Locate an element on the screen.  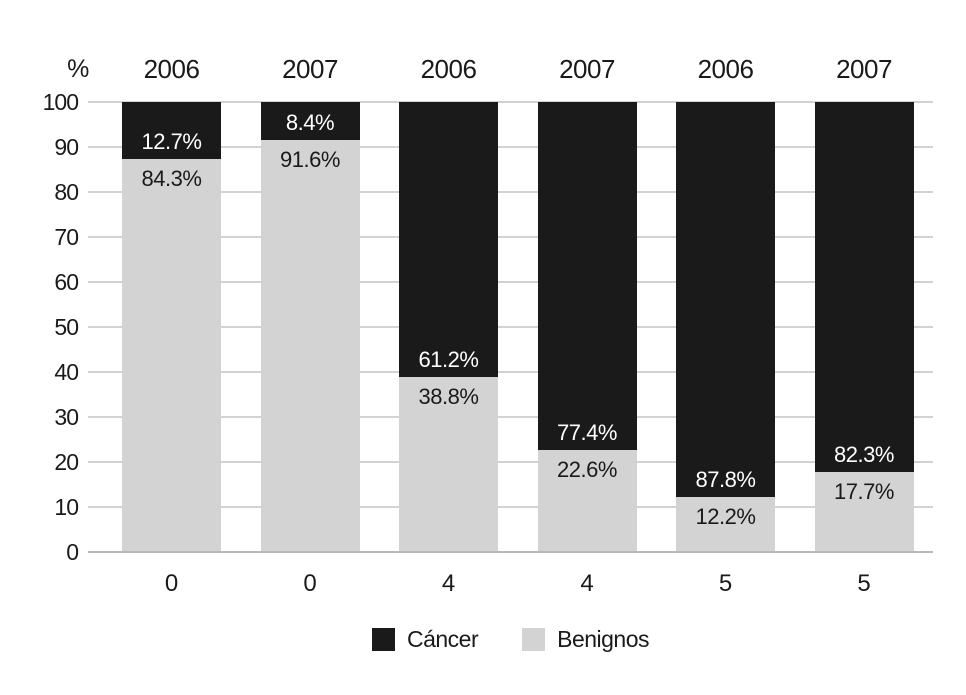
y-tick-label-90: 90 is located at coordinates (66, 147).